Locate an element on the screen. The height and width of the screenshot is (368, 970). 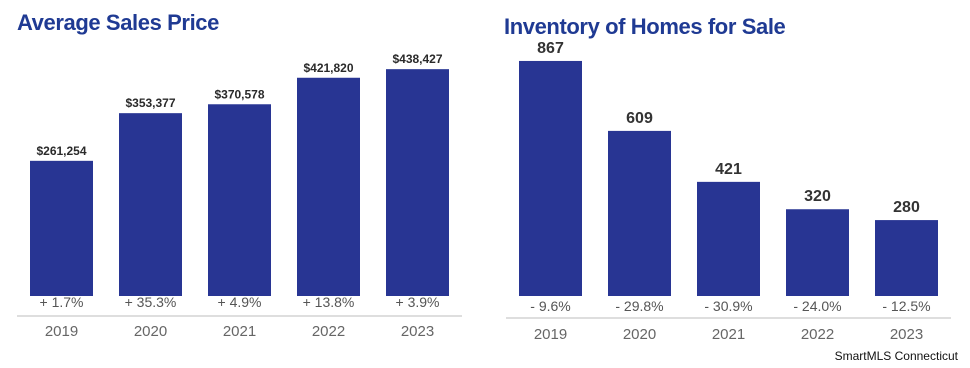
change-label-2021: + 4.9% is located at coordinates (240, 302).